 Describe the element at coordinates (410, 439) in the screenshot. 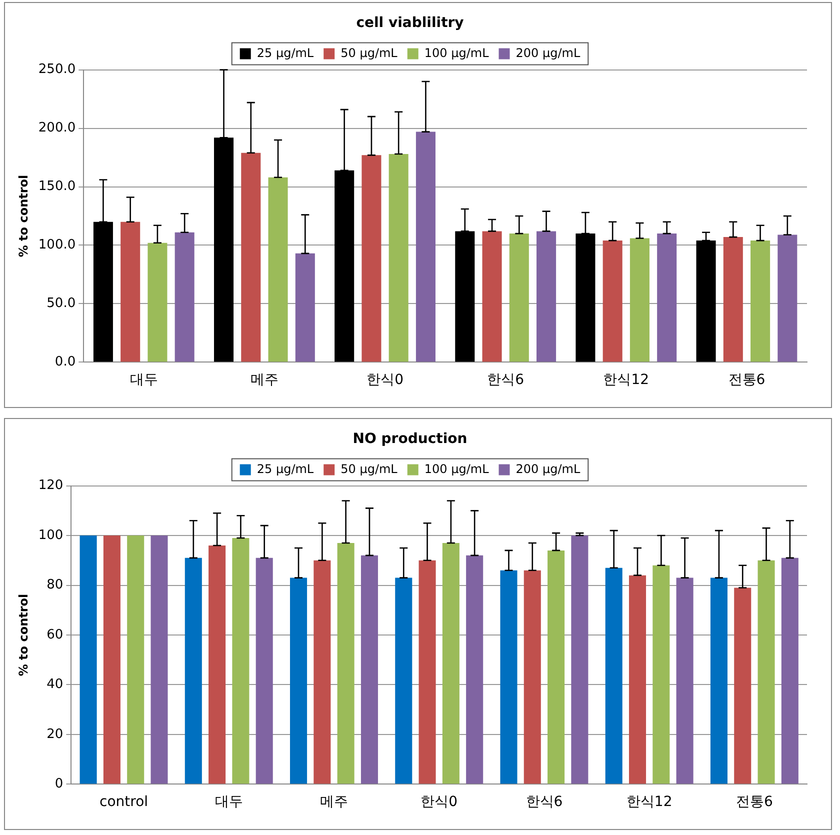

I see `chart-title: NO production` at that location.